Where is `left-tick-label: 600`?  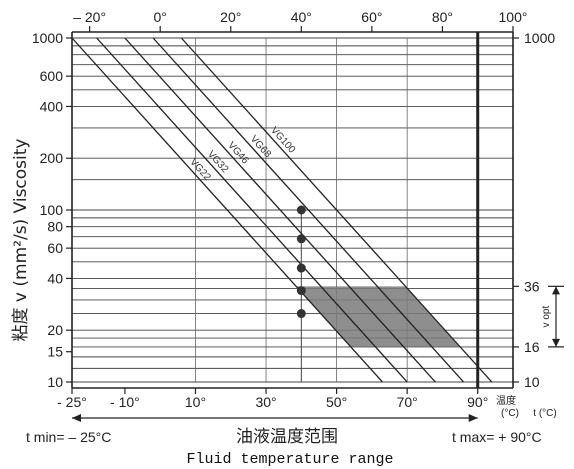 left-tick-label: 600 is located at coordinates (52, 76).